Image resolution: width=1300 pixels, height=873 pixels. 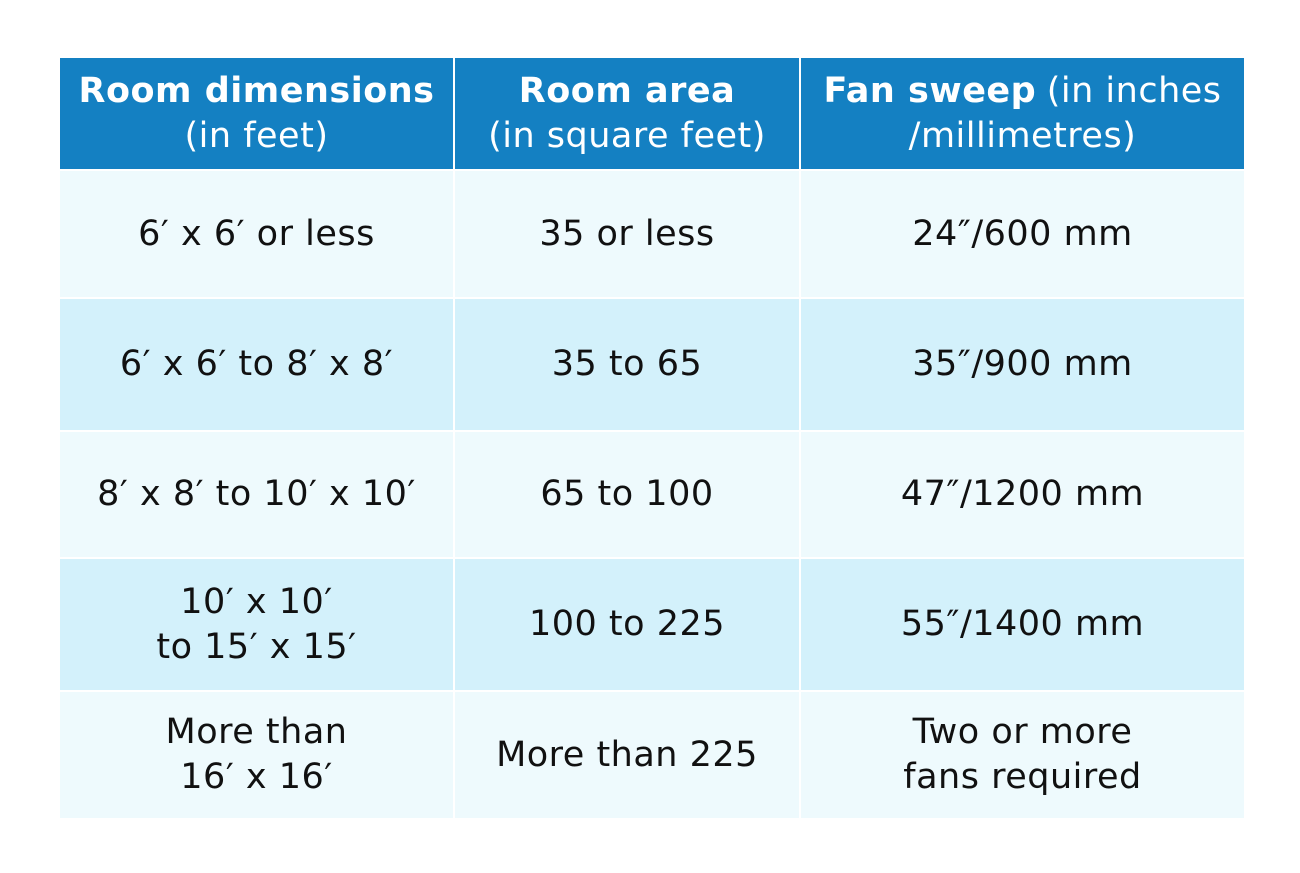 What do you see at coordinates (256, 601) in the screenshot?
I see `cell-text: 10′ x 10′` at bounding box center [256, 601].